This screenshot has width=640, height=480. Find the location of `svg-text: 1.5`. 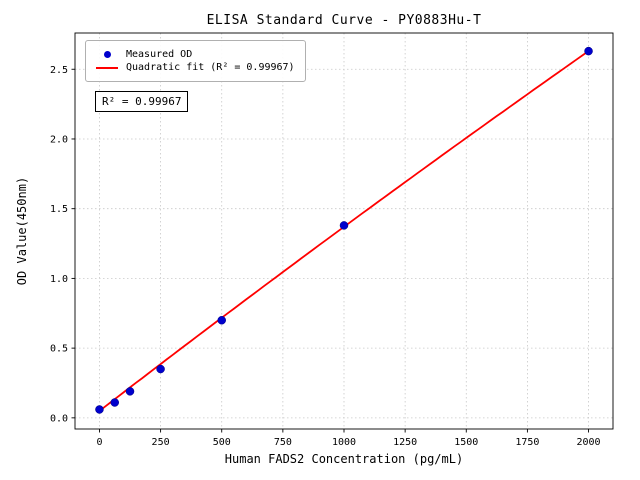

svg-text: 1.5 is located at coordinates (59, 209).